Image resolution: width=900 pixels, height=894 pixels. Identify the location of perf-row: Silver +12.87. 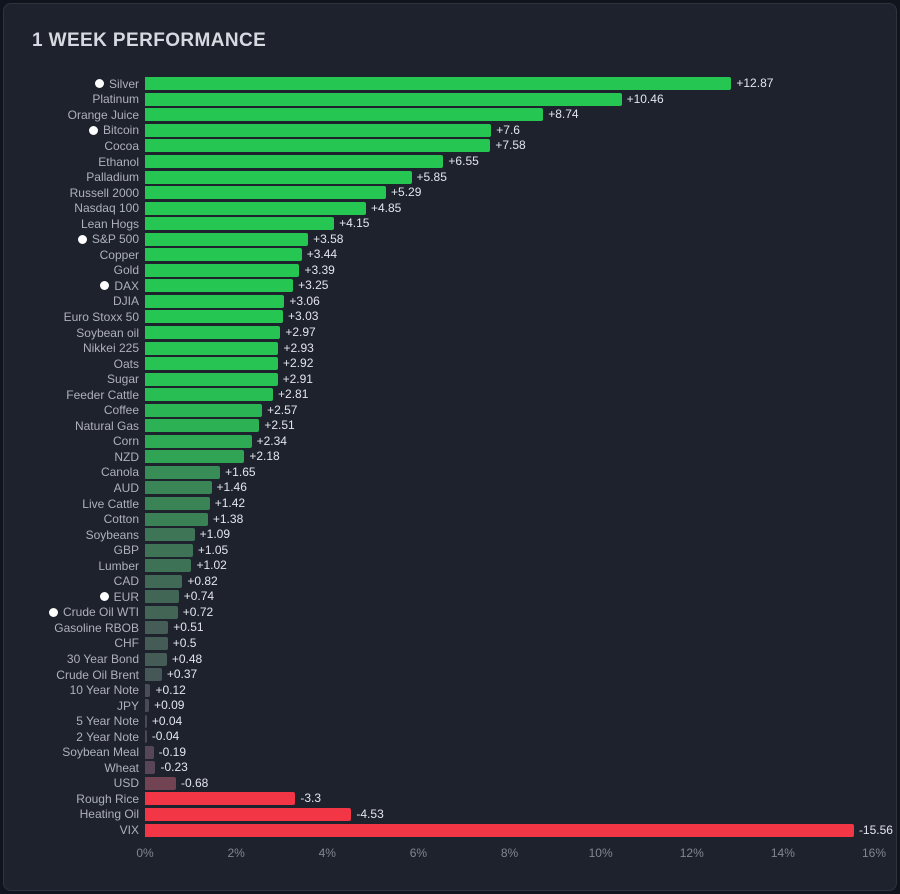
(450, 84).